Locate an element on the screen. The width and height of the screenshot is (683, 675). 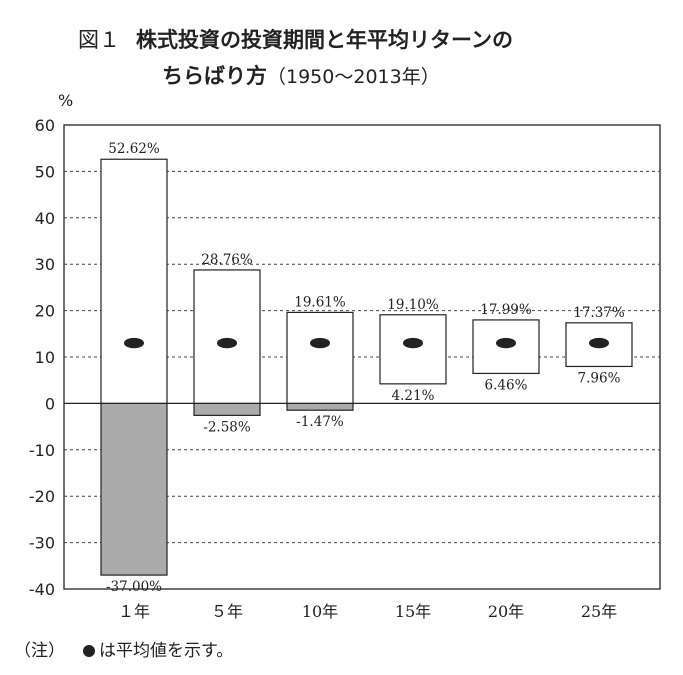
min-value-label: 6.46% is located at coordinates (506, 385).